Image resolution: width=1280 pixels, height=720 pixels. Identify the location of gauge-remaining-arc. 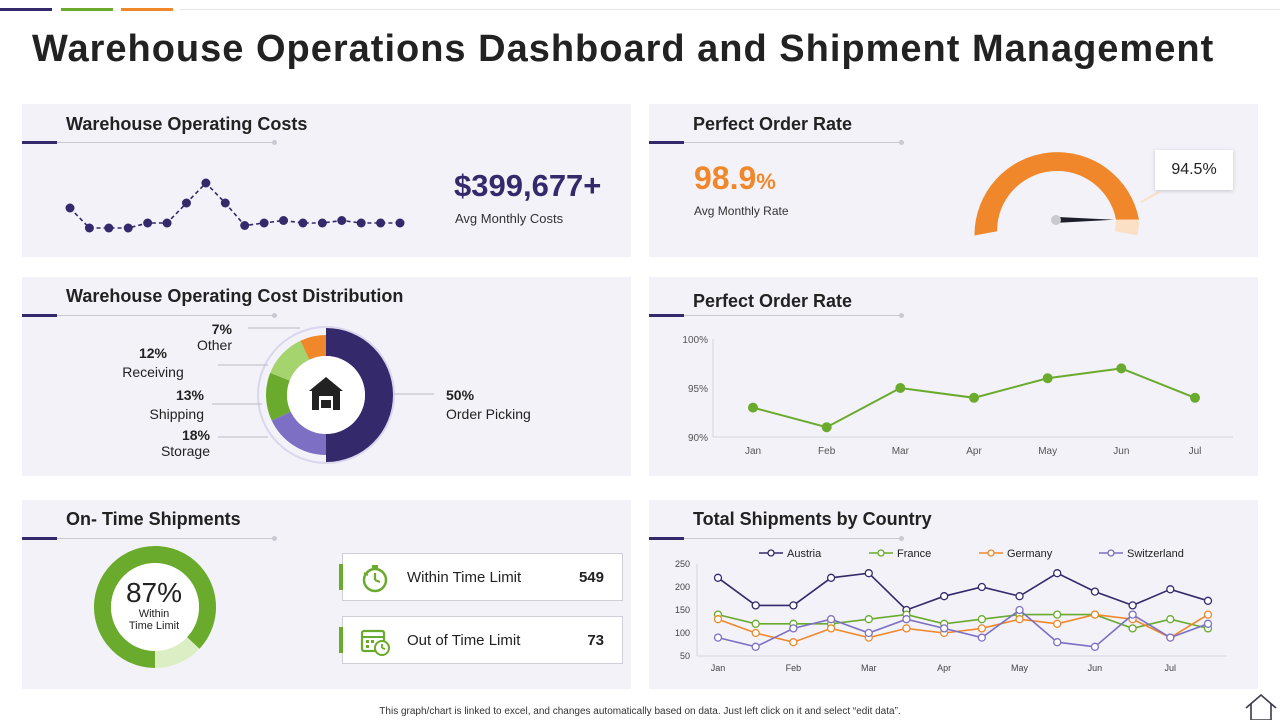
(1126, 227).